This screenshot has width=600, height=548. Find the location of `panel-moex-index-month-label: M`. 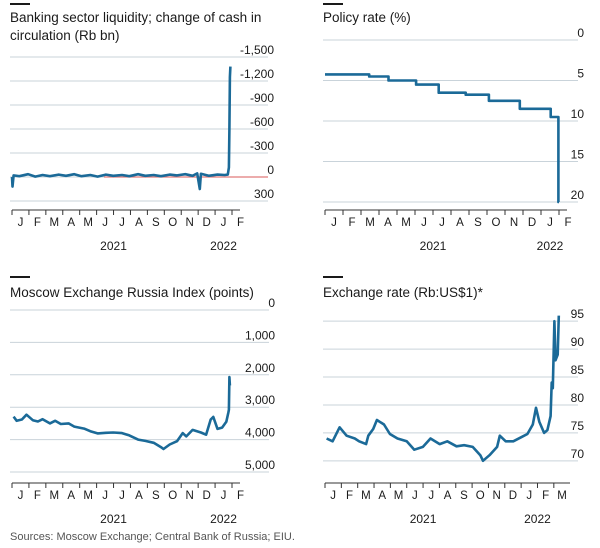

panel-moex-index-month-label: M is located at coordinates (55, 496).